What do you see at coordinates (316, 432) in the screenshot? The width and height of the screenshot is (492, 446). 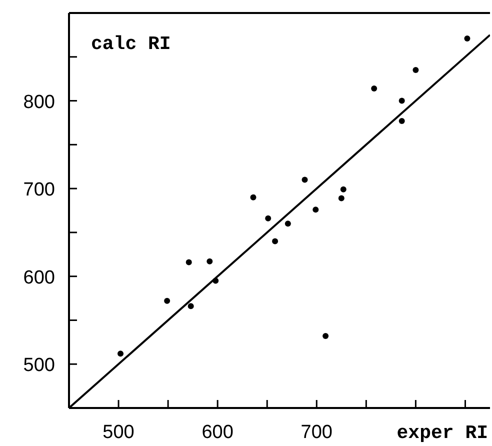 I see `x-tick-label: 700` at bounding box center [316, 432].